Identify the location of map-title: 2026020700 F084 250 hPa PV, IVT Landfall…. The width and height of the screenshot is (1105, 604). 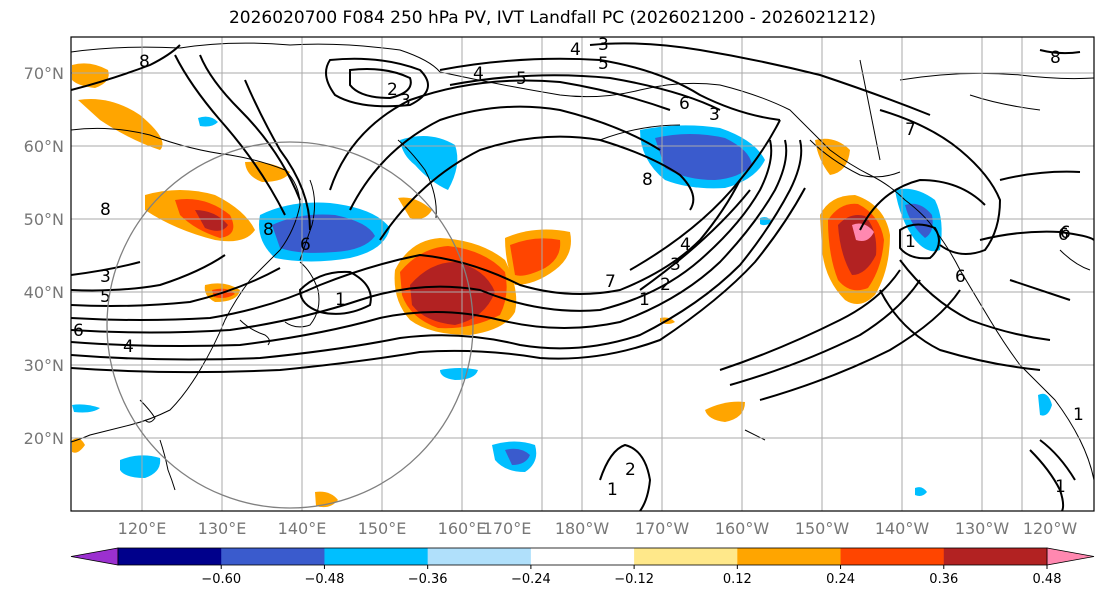
(552, 18).